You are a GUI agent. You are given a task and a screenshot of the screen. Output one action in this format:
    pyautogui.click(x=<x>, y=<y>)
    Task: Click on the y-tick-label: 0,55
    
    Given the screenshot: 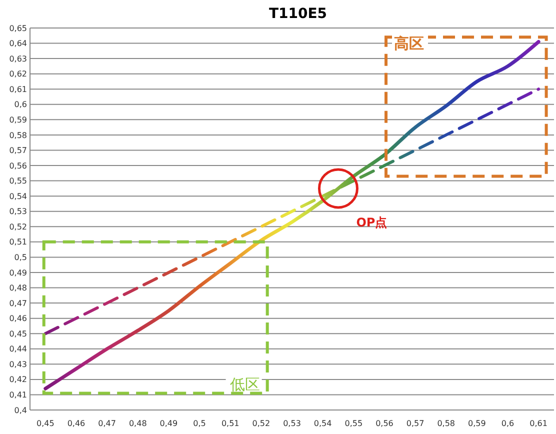 What is the action you would take?
    pyautogui.click(x=18, y=181)
    